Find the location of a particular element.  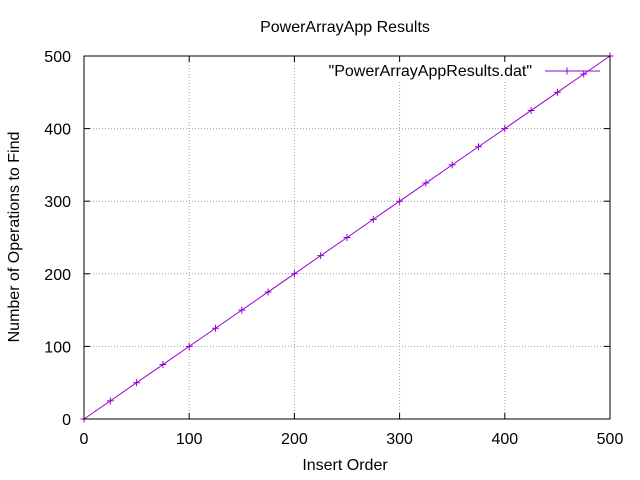

x-tick-label: 0 is located at coordinates (84, 439).